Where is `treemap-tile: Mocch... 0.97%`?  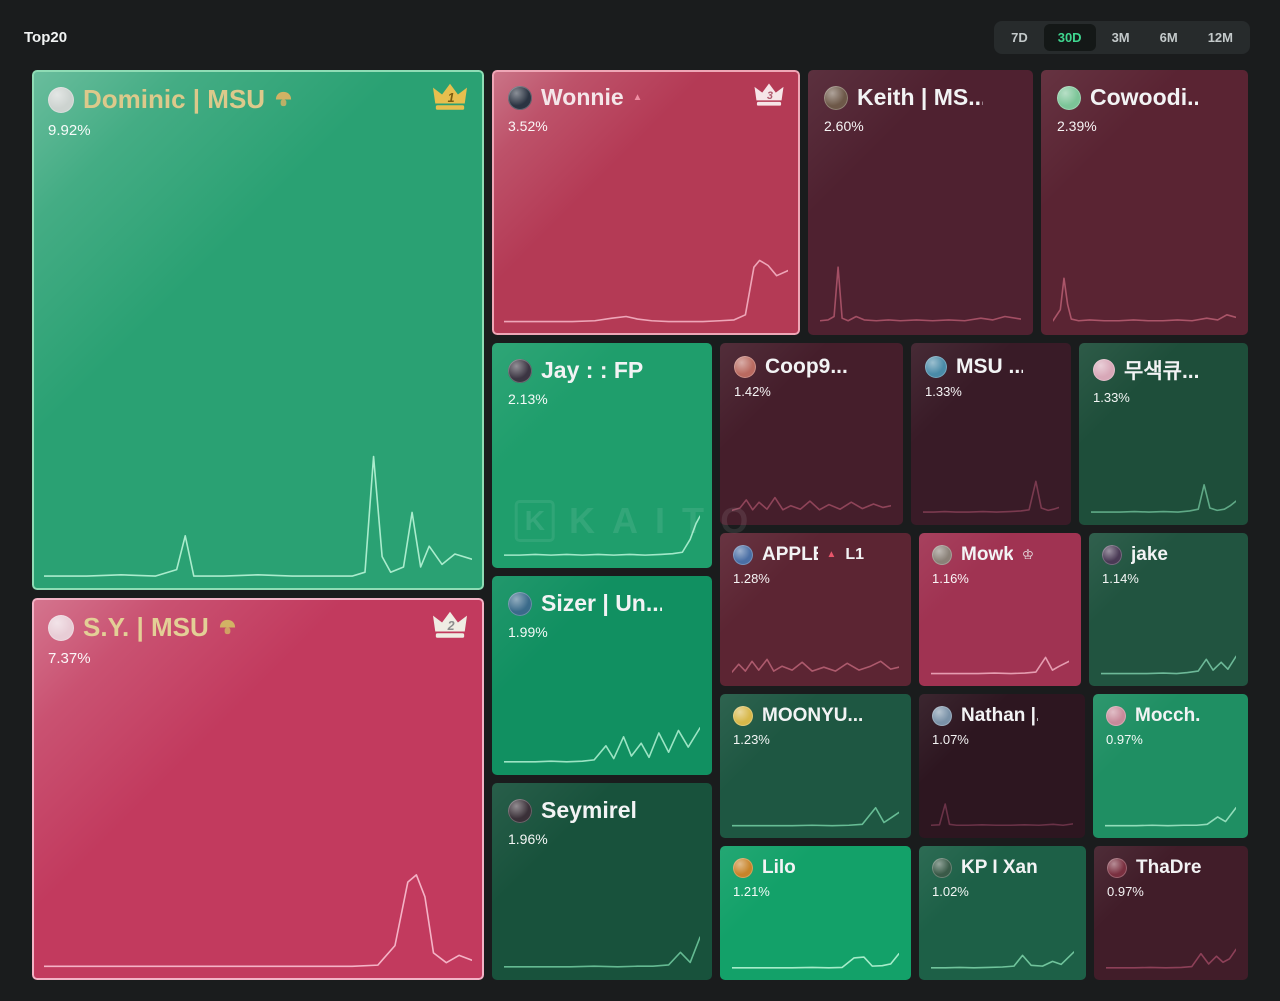 treemap-tile: Mocch... 0.97% is located at coordinates (1170, 766).